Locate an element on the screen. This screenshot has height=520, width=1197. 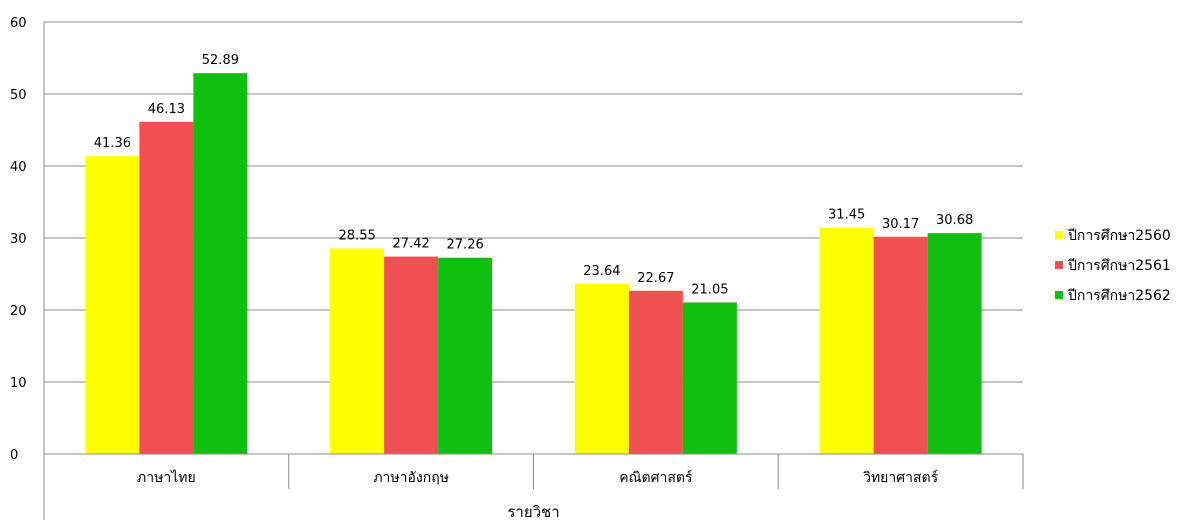
category-label: ภาษาอังกฤษ is located at coordinates (411, 478).